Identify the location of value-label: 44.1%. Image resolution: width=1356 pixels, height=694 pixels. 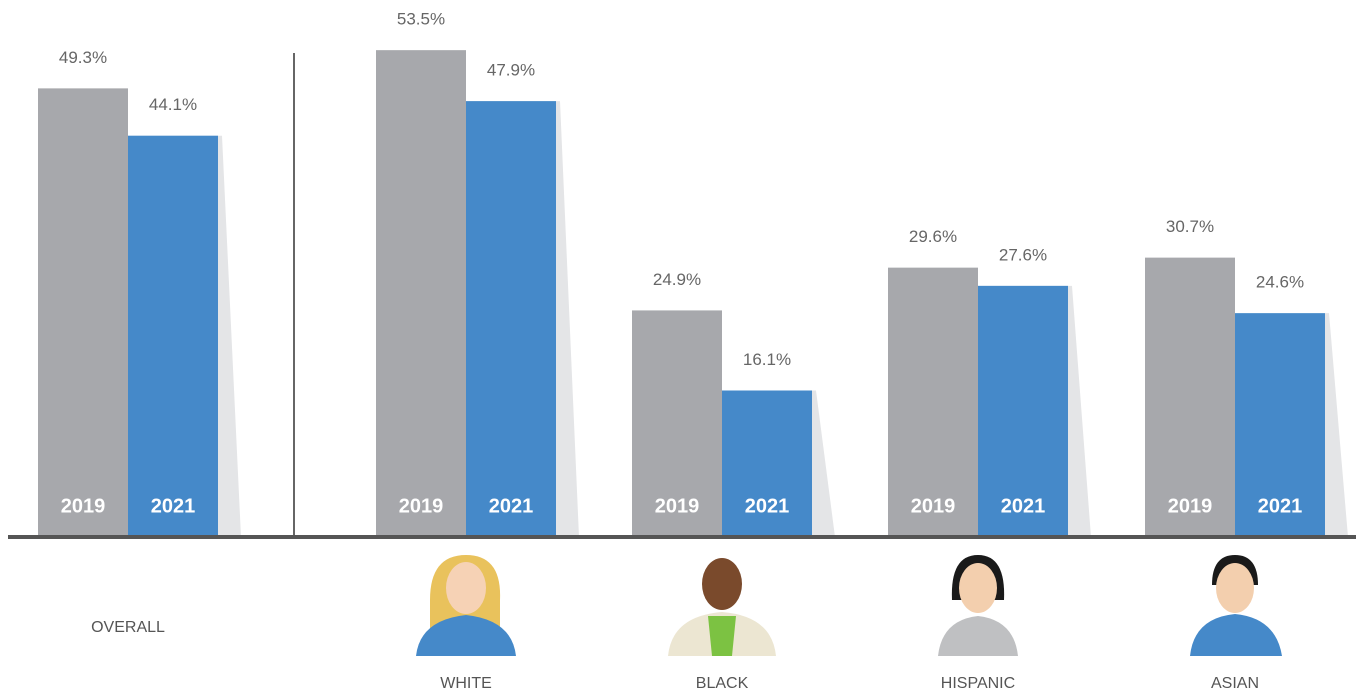
(173, 104).